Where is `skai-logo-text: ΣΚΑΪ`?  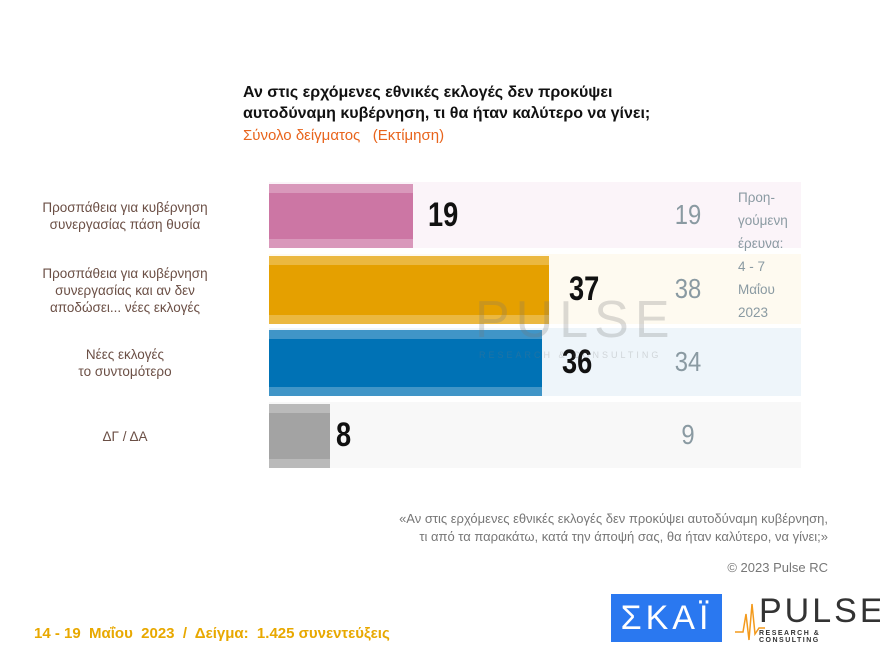
skai-logo-text: ΣΚΑΪ is located at coordinates (666, 618).